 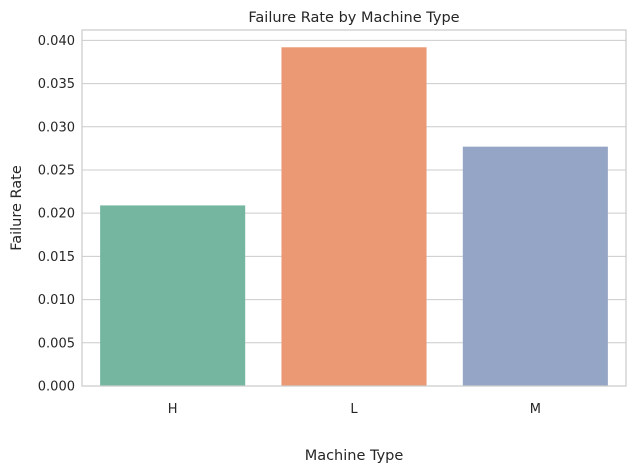 What do you see at coordinates (173, 295) in the screenshot?
I see `bar-h` at bounding box center [173, 295].